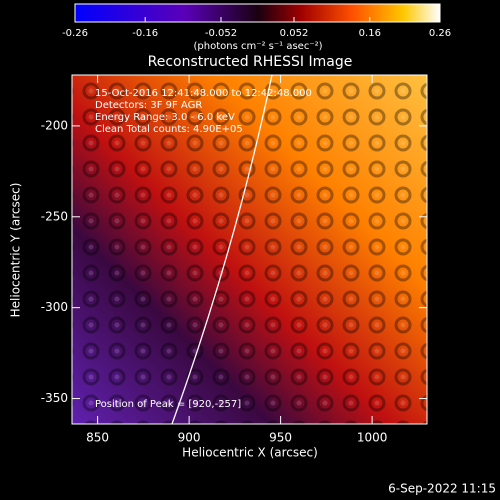 This screenshot has width=500, height=500. Describe the element at coordinates (189, 438) in the screenshot. I see `x-tick-label: 900` at that location.